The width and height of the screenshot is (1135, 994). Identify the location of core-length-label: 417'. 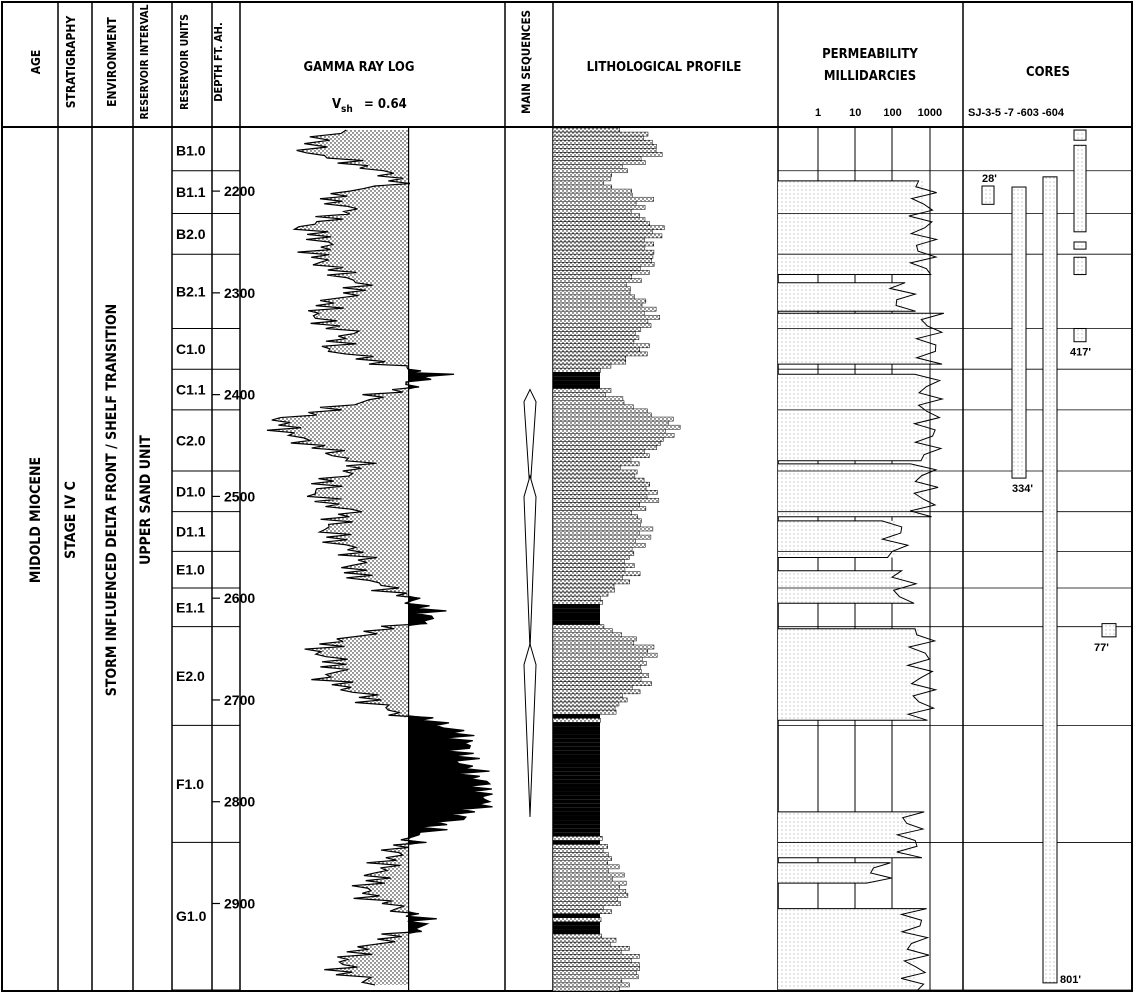
(1080, 353).